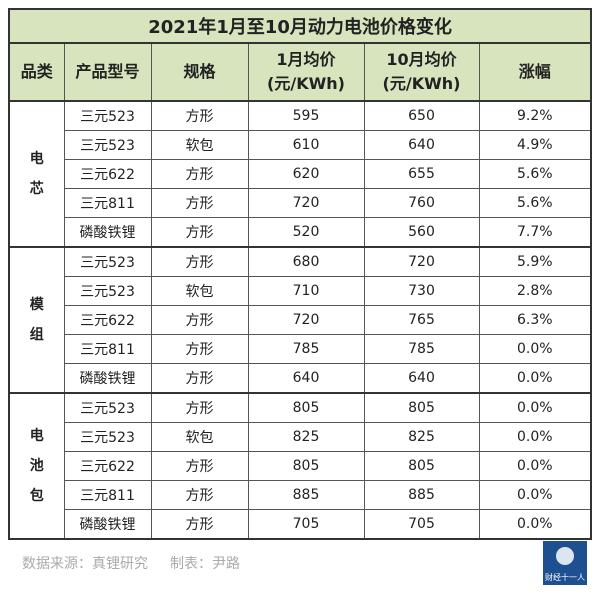  I want to click on data-row: 三元523 软包 710 730 2.8%, so click(300, 291).